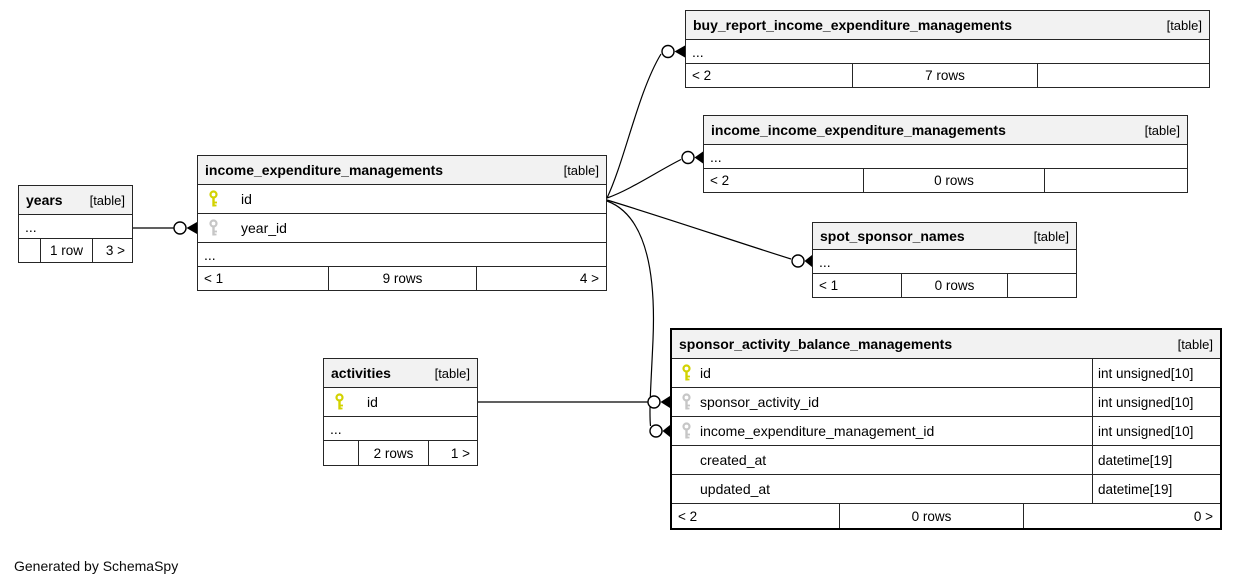 The image size is (1239, 587). Describe the element at coordinates (165, 228) in the screenshot. I see `relationship-years-to-income_expenditure_managements` at that location.